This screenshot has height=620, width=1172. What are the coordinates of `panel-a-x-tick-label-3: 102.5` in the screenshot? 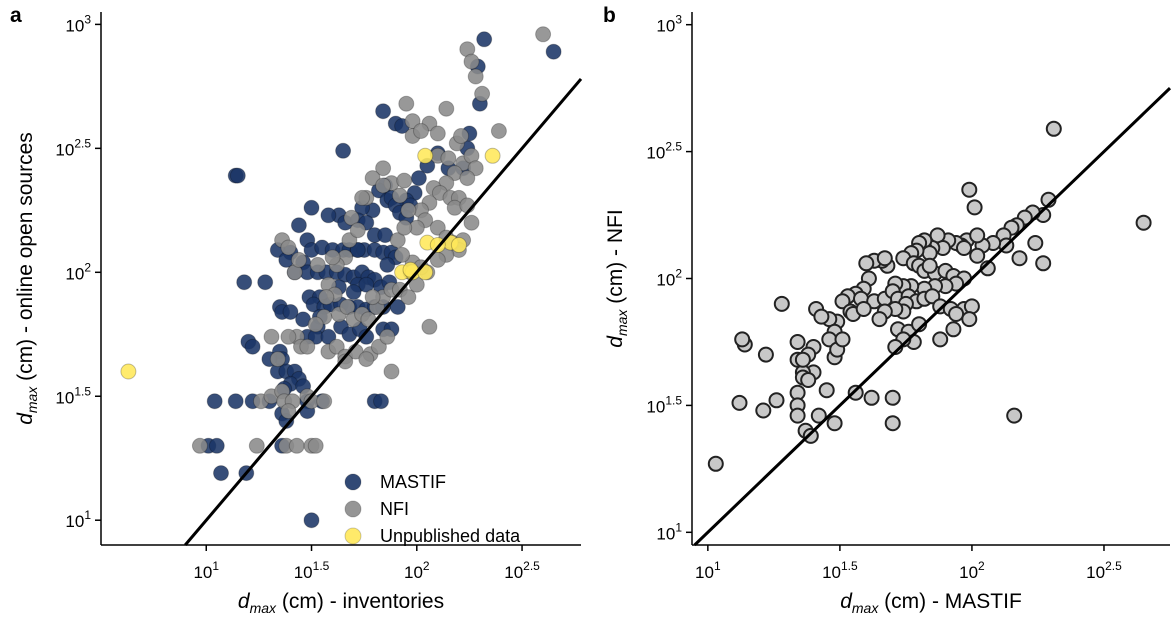 It's located at (522, 570).